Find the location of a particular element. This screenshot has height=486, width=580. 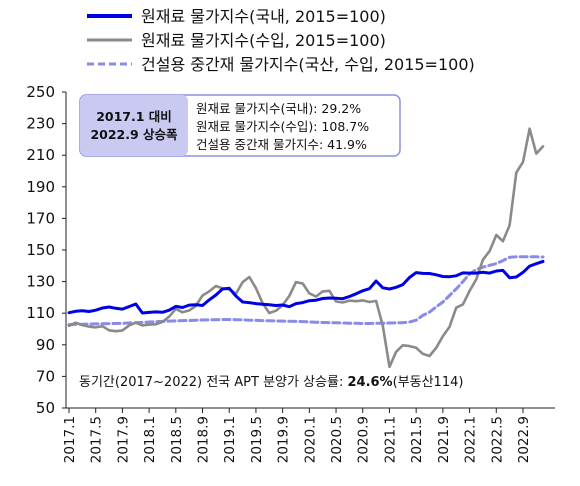

footer-suffix: (부동산114) is located at coordinates (428, 382).